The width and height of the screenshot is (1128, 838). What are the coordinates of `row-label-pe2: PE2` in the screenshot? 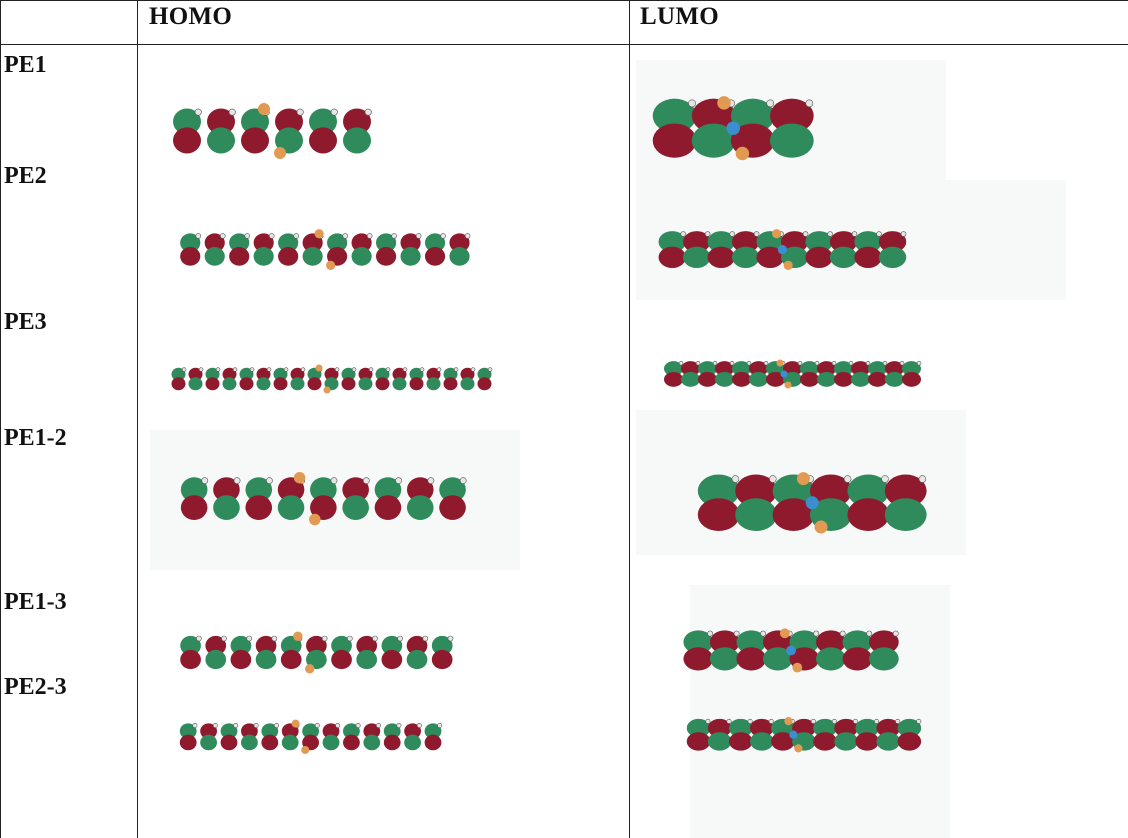 It's located at (25, 176).